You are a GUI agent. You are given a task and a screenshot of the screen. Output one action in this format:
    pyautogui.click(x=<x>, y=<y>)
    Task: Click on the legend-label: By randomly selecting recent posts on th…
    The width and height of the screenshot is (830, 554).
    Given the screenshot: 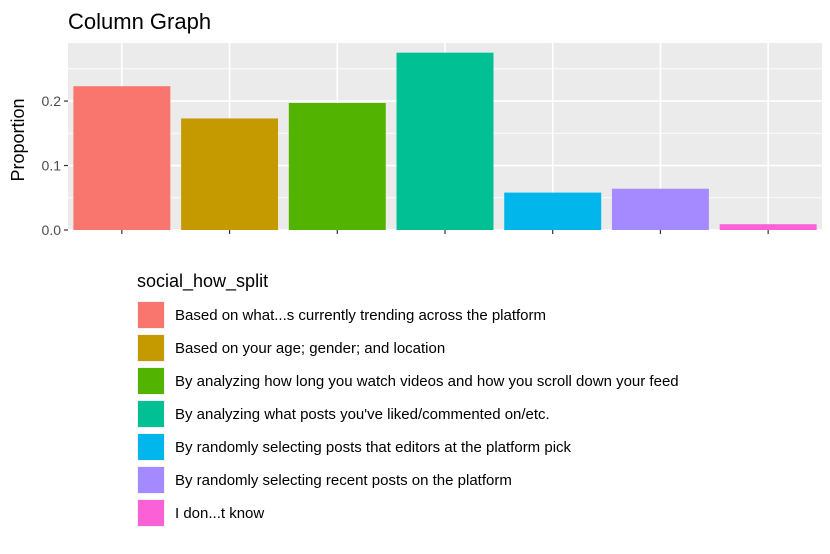 What is the action you would take?
    pyautogui.click(x=343, y=480)
    